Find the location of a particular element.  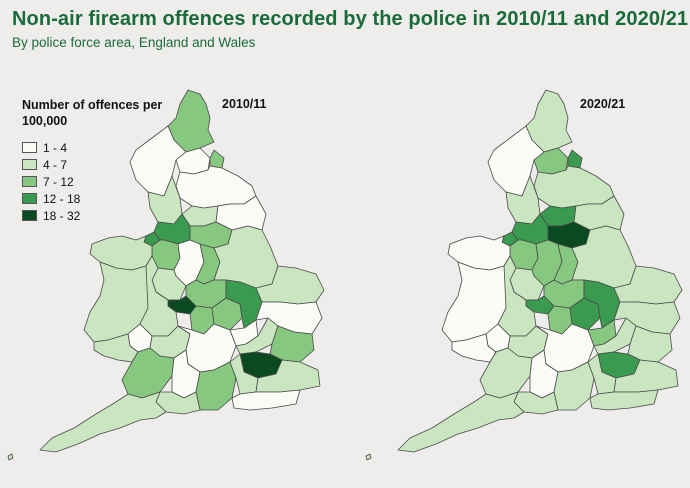

legend-item: 4 - 7 is located at coordinates (97, 164).